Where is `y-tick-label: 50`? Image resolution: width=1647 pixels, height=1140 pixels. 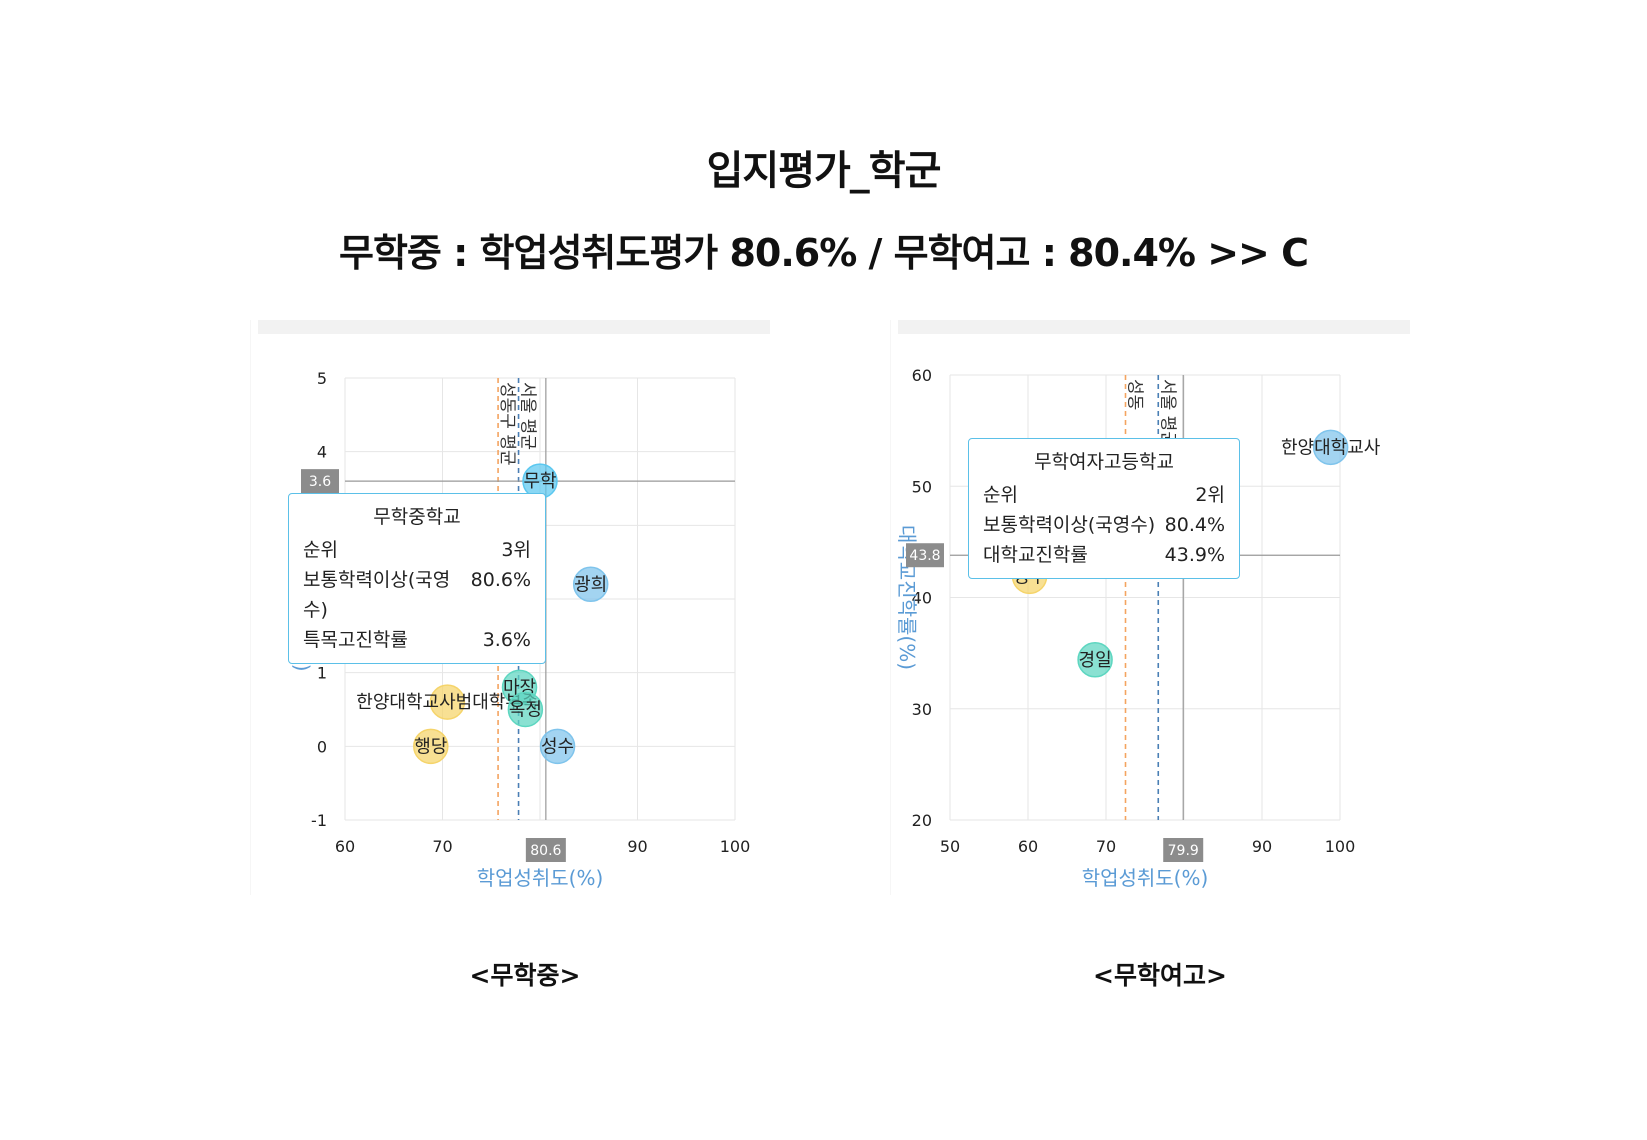 y-tick-label: 50 is located at coordinates (922, 486).